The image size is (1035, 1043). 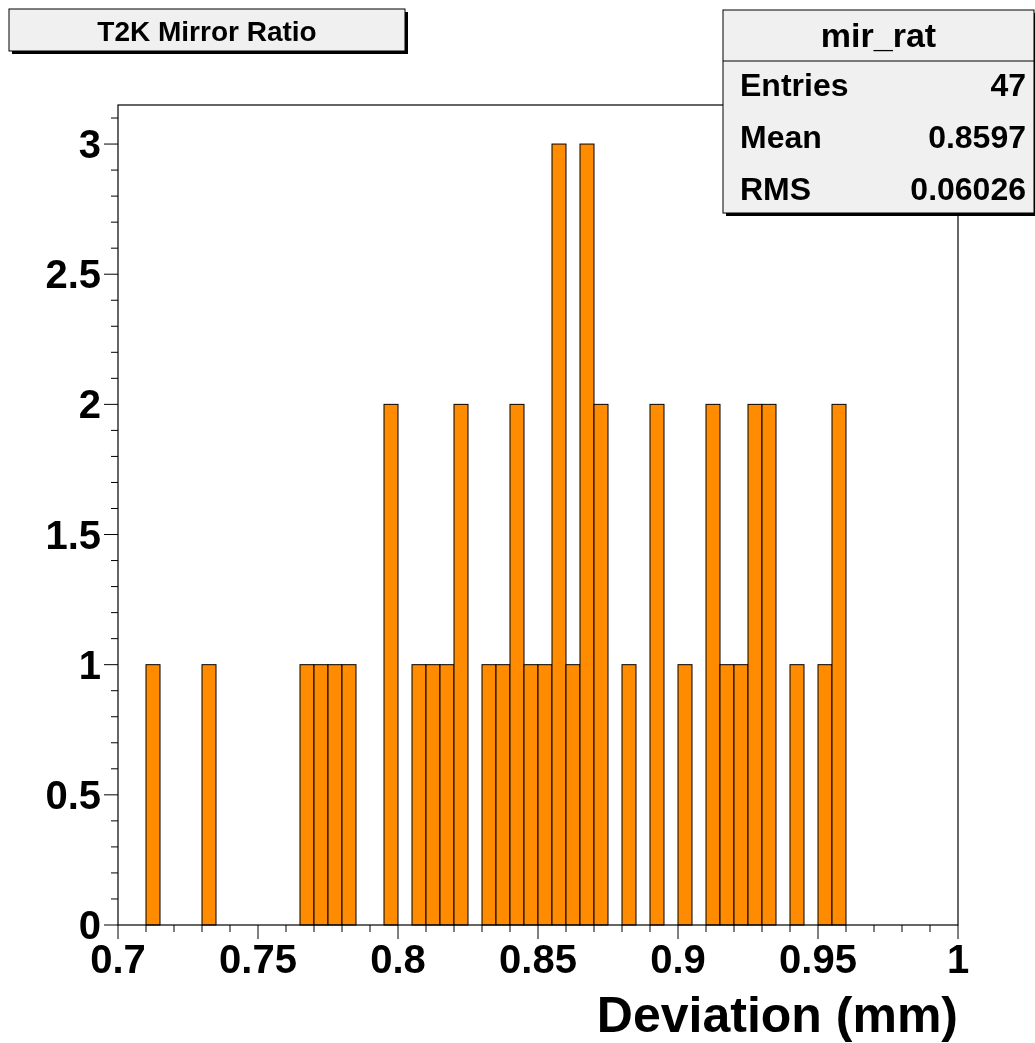 What do you see at coordinates (1008, 85) in the screenshot?
I see `text: 47` at bounding box center [1008, 85].